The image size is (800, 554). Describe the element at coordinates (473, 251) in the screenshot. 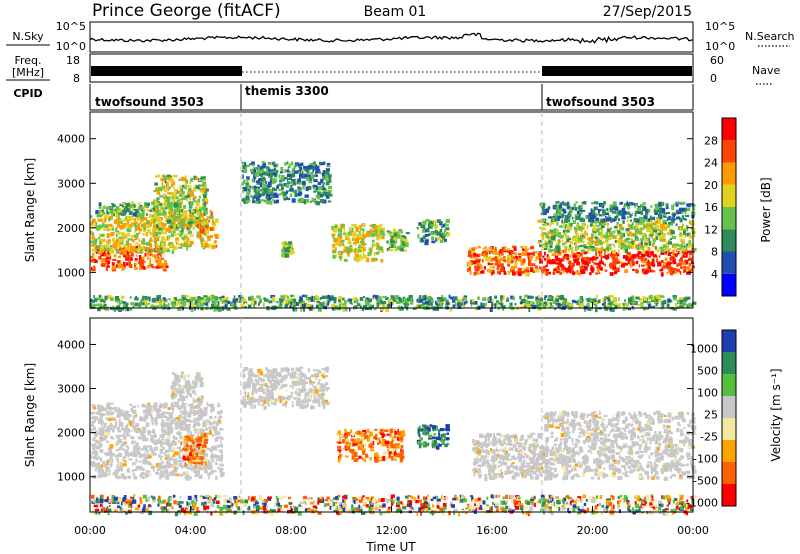

I see `power-cells-cell-1956` at that location.